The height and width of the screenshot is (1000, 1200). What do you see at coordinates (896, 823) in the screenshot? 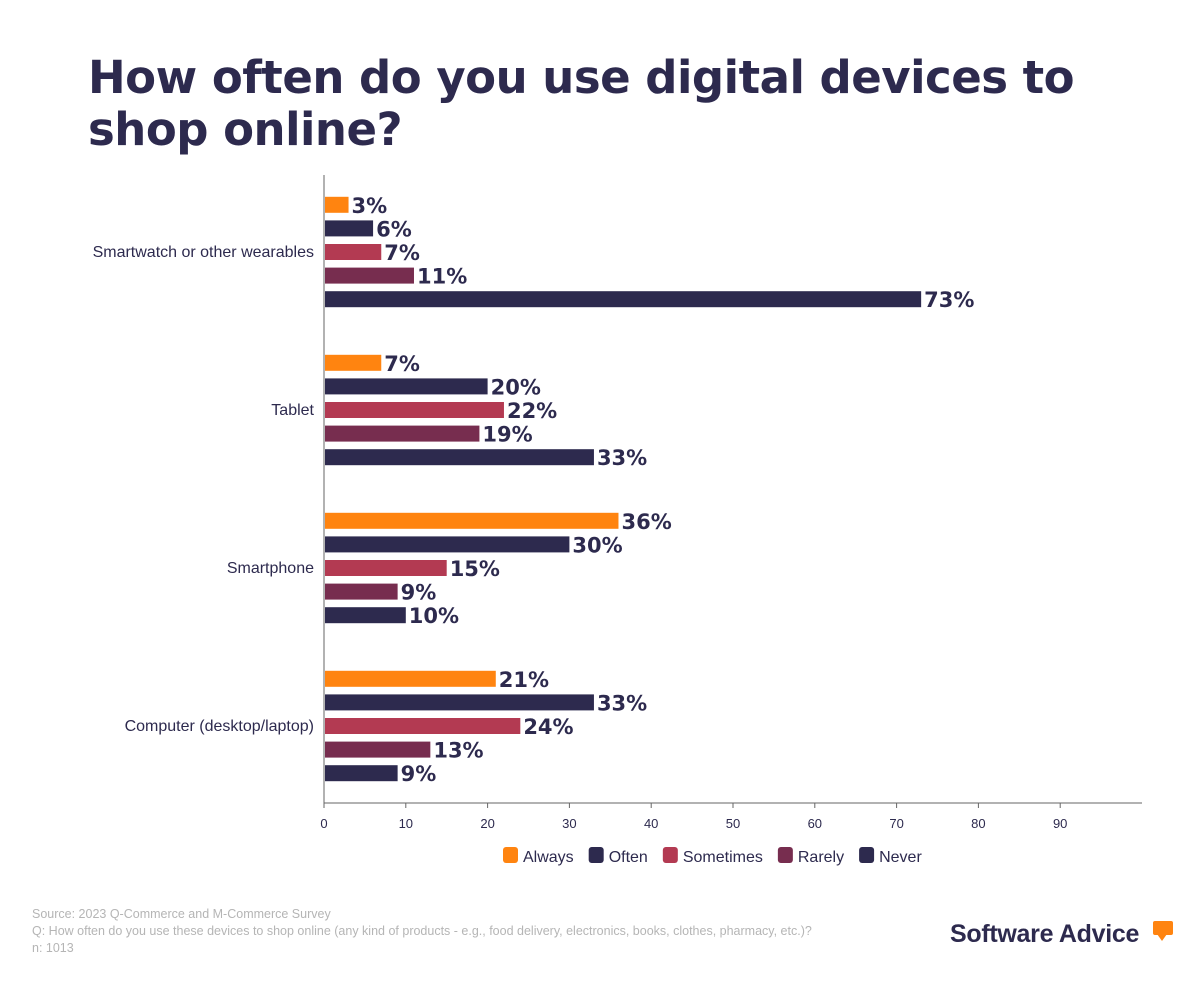
I see `x-tick-label: 70` at bounding box center [896, 823].